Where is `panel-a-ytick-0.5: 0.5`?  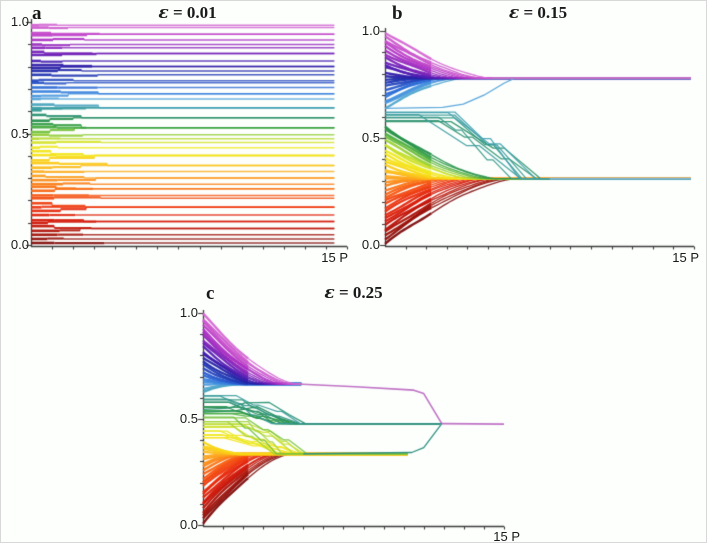
panel-a-ytick-0.5: 0.5 is located at coordinates (19, 133).